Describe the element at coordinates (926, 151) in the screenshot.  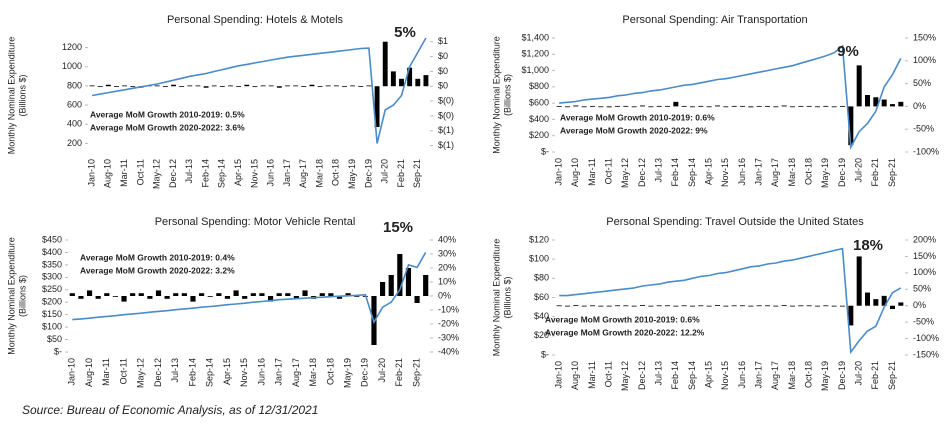
I see `y2-tick-label: -100%` at that location.